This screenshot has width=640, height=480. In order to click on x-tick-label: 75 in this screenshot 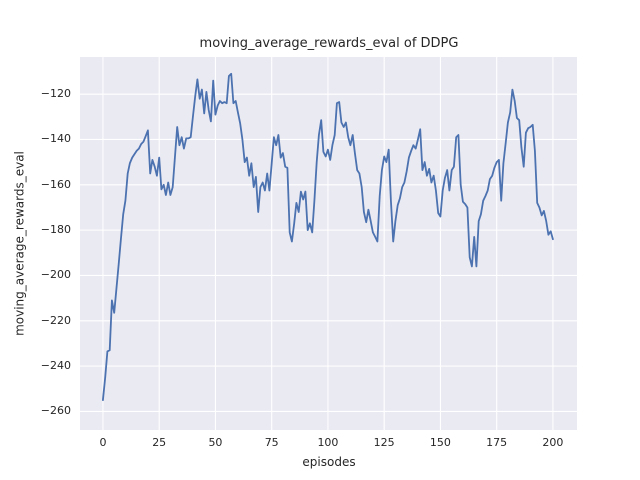, I will do `click(271, 442)`.